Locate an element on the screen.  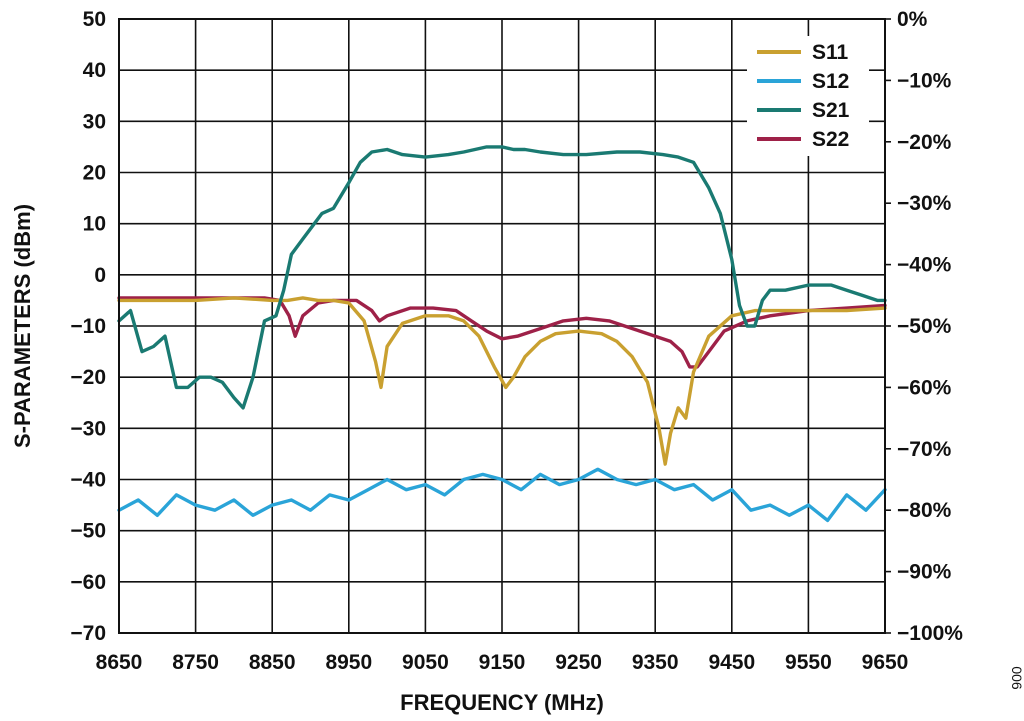
legend-label-s21: S21 is located at coordinates (831, 110).